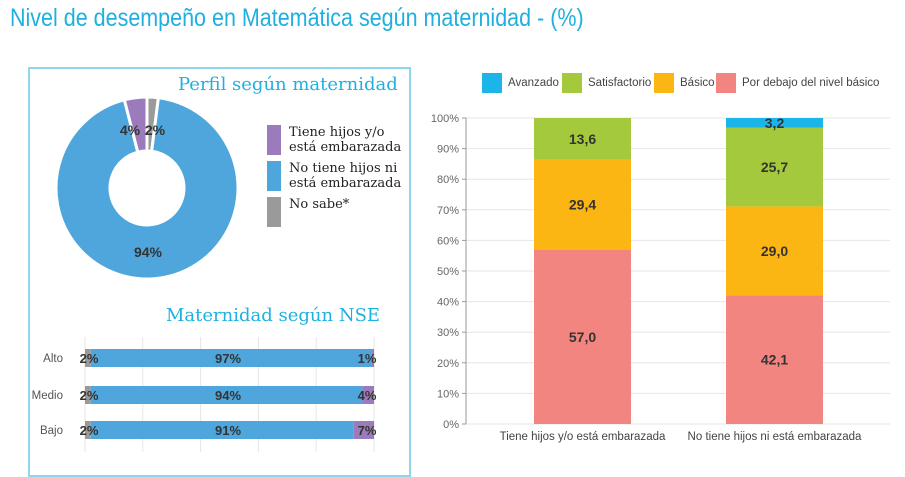  I want to click on data-label: 57,0, so click(582, 337).